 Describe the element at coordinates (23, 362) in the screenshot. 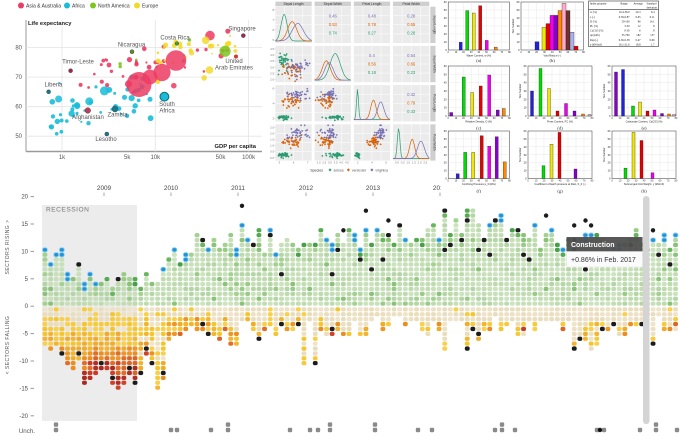

I see `svg-text: -10` at that location.